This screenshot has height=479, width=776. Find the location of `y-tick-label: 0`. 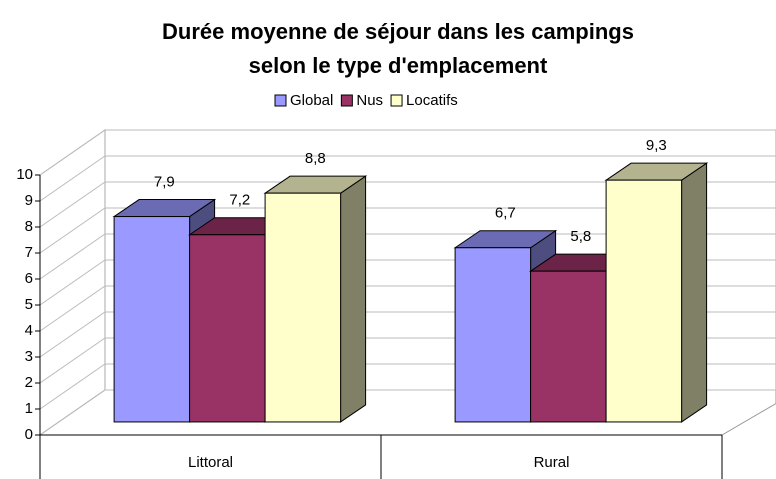

y-tick-label: 0 is located at coordinates (29, 434).